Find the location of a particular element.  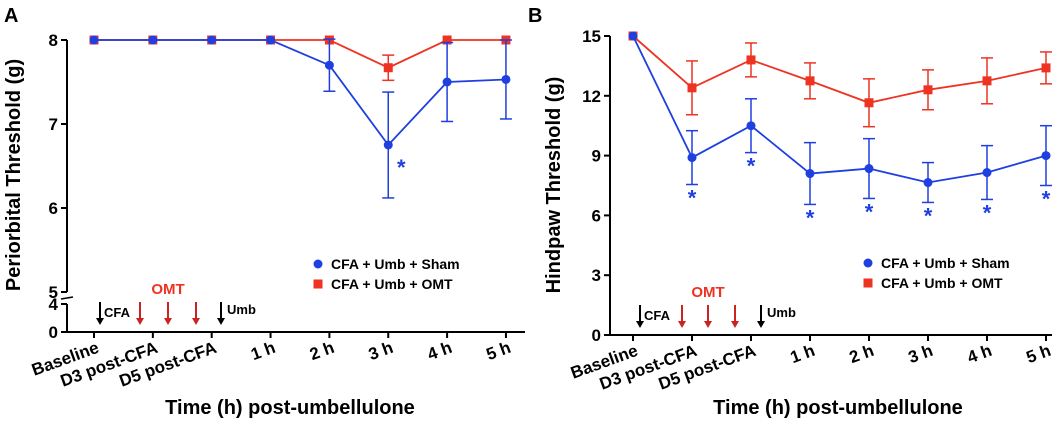

y-tick-label: 12 is located at coordinates (591, 96).